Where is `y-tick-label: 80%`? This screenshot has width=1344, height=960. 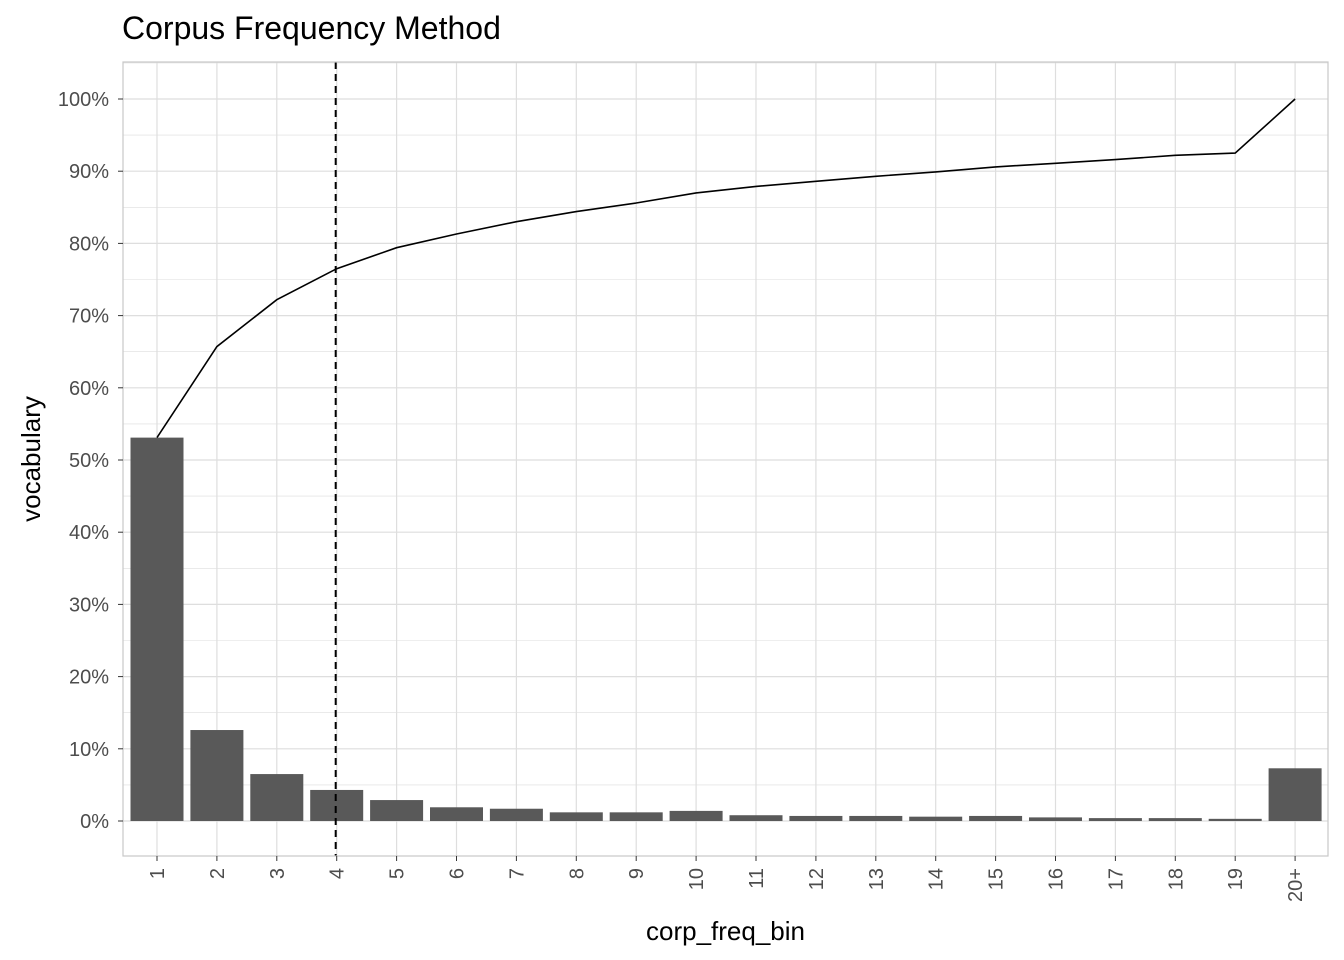
y-tick-label: 80% is located at coordinates (89, 244).